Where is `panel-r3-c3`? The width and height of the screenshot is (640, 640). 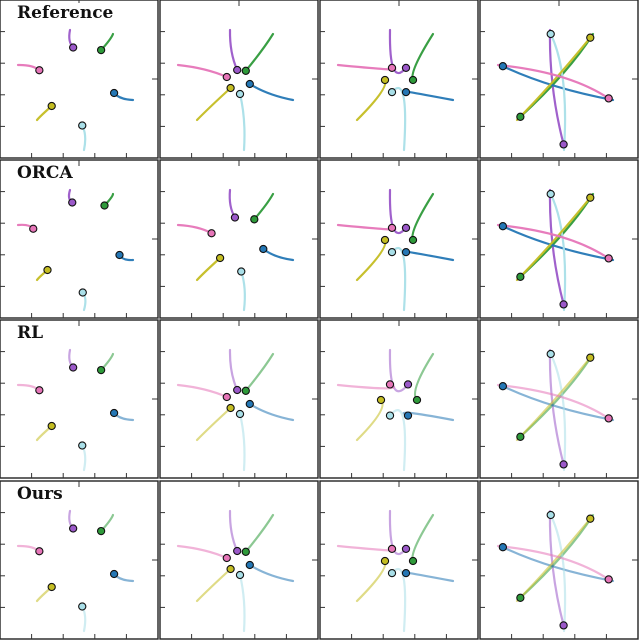
panel-r3-c3 is located at coordinates (559, 560).